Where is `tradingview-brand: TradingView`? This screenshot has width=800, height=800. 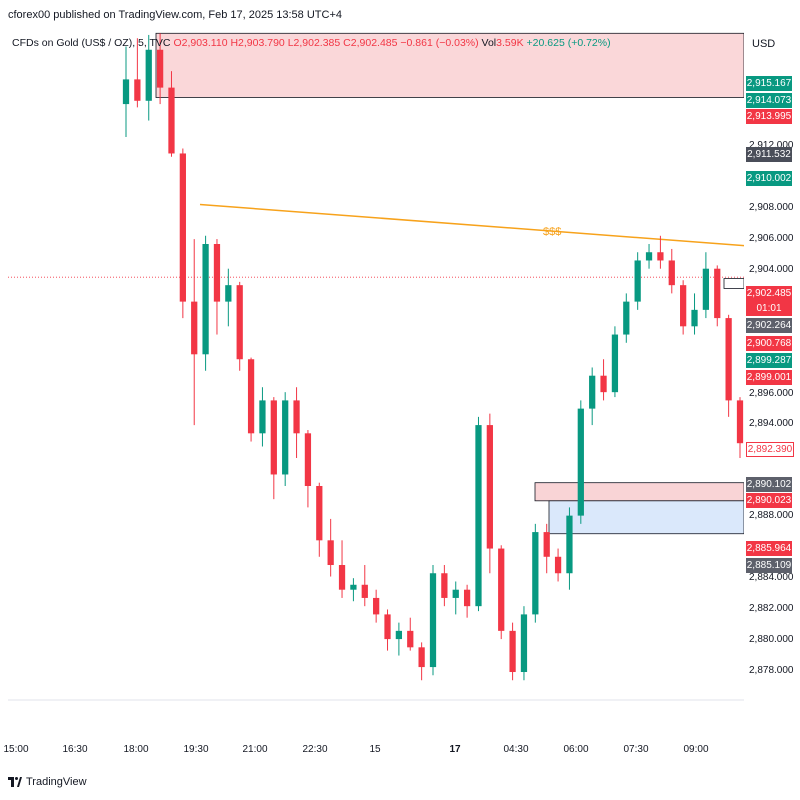
tradingview-brand: TradingView is located at coordinates (47, 782).